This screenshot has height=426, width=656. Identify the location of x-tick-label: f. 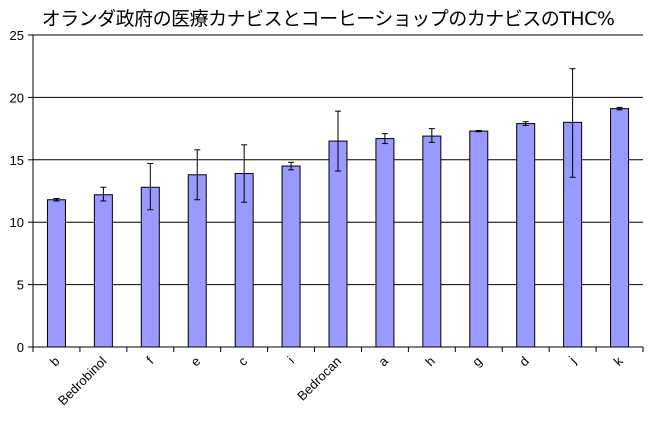
(149, 359).